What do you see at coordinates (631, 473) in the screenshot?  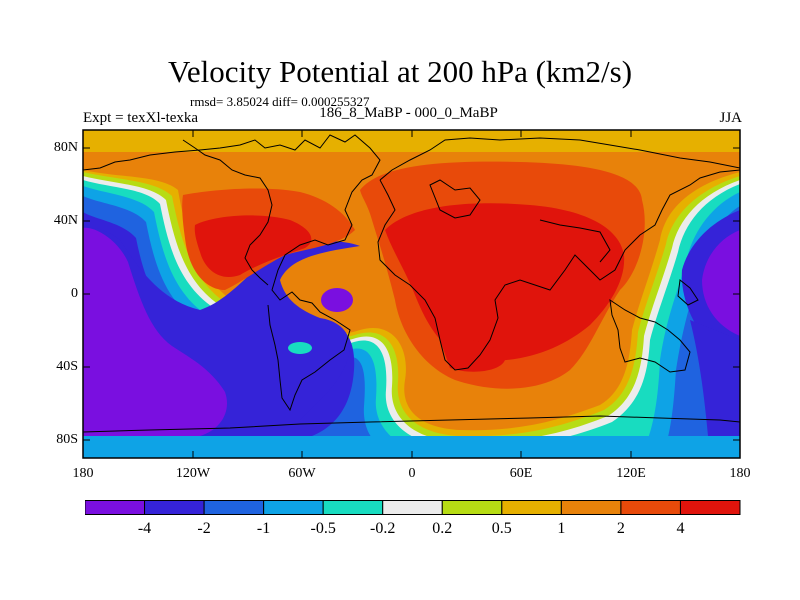 I see `lon-label-120e: 120E` at bounding box center [631, 473].